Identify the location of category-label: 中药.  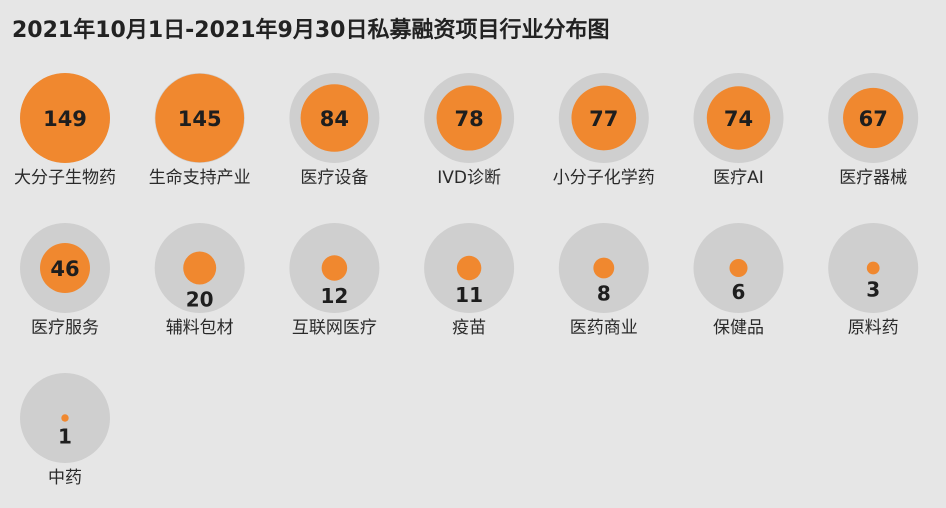
(65, 478).